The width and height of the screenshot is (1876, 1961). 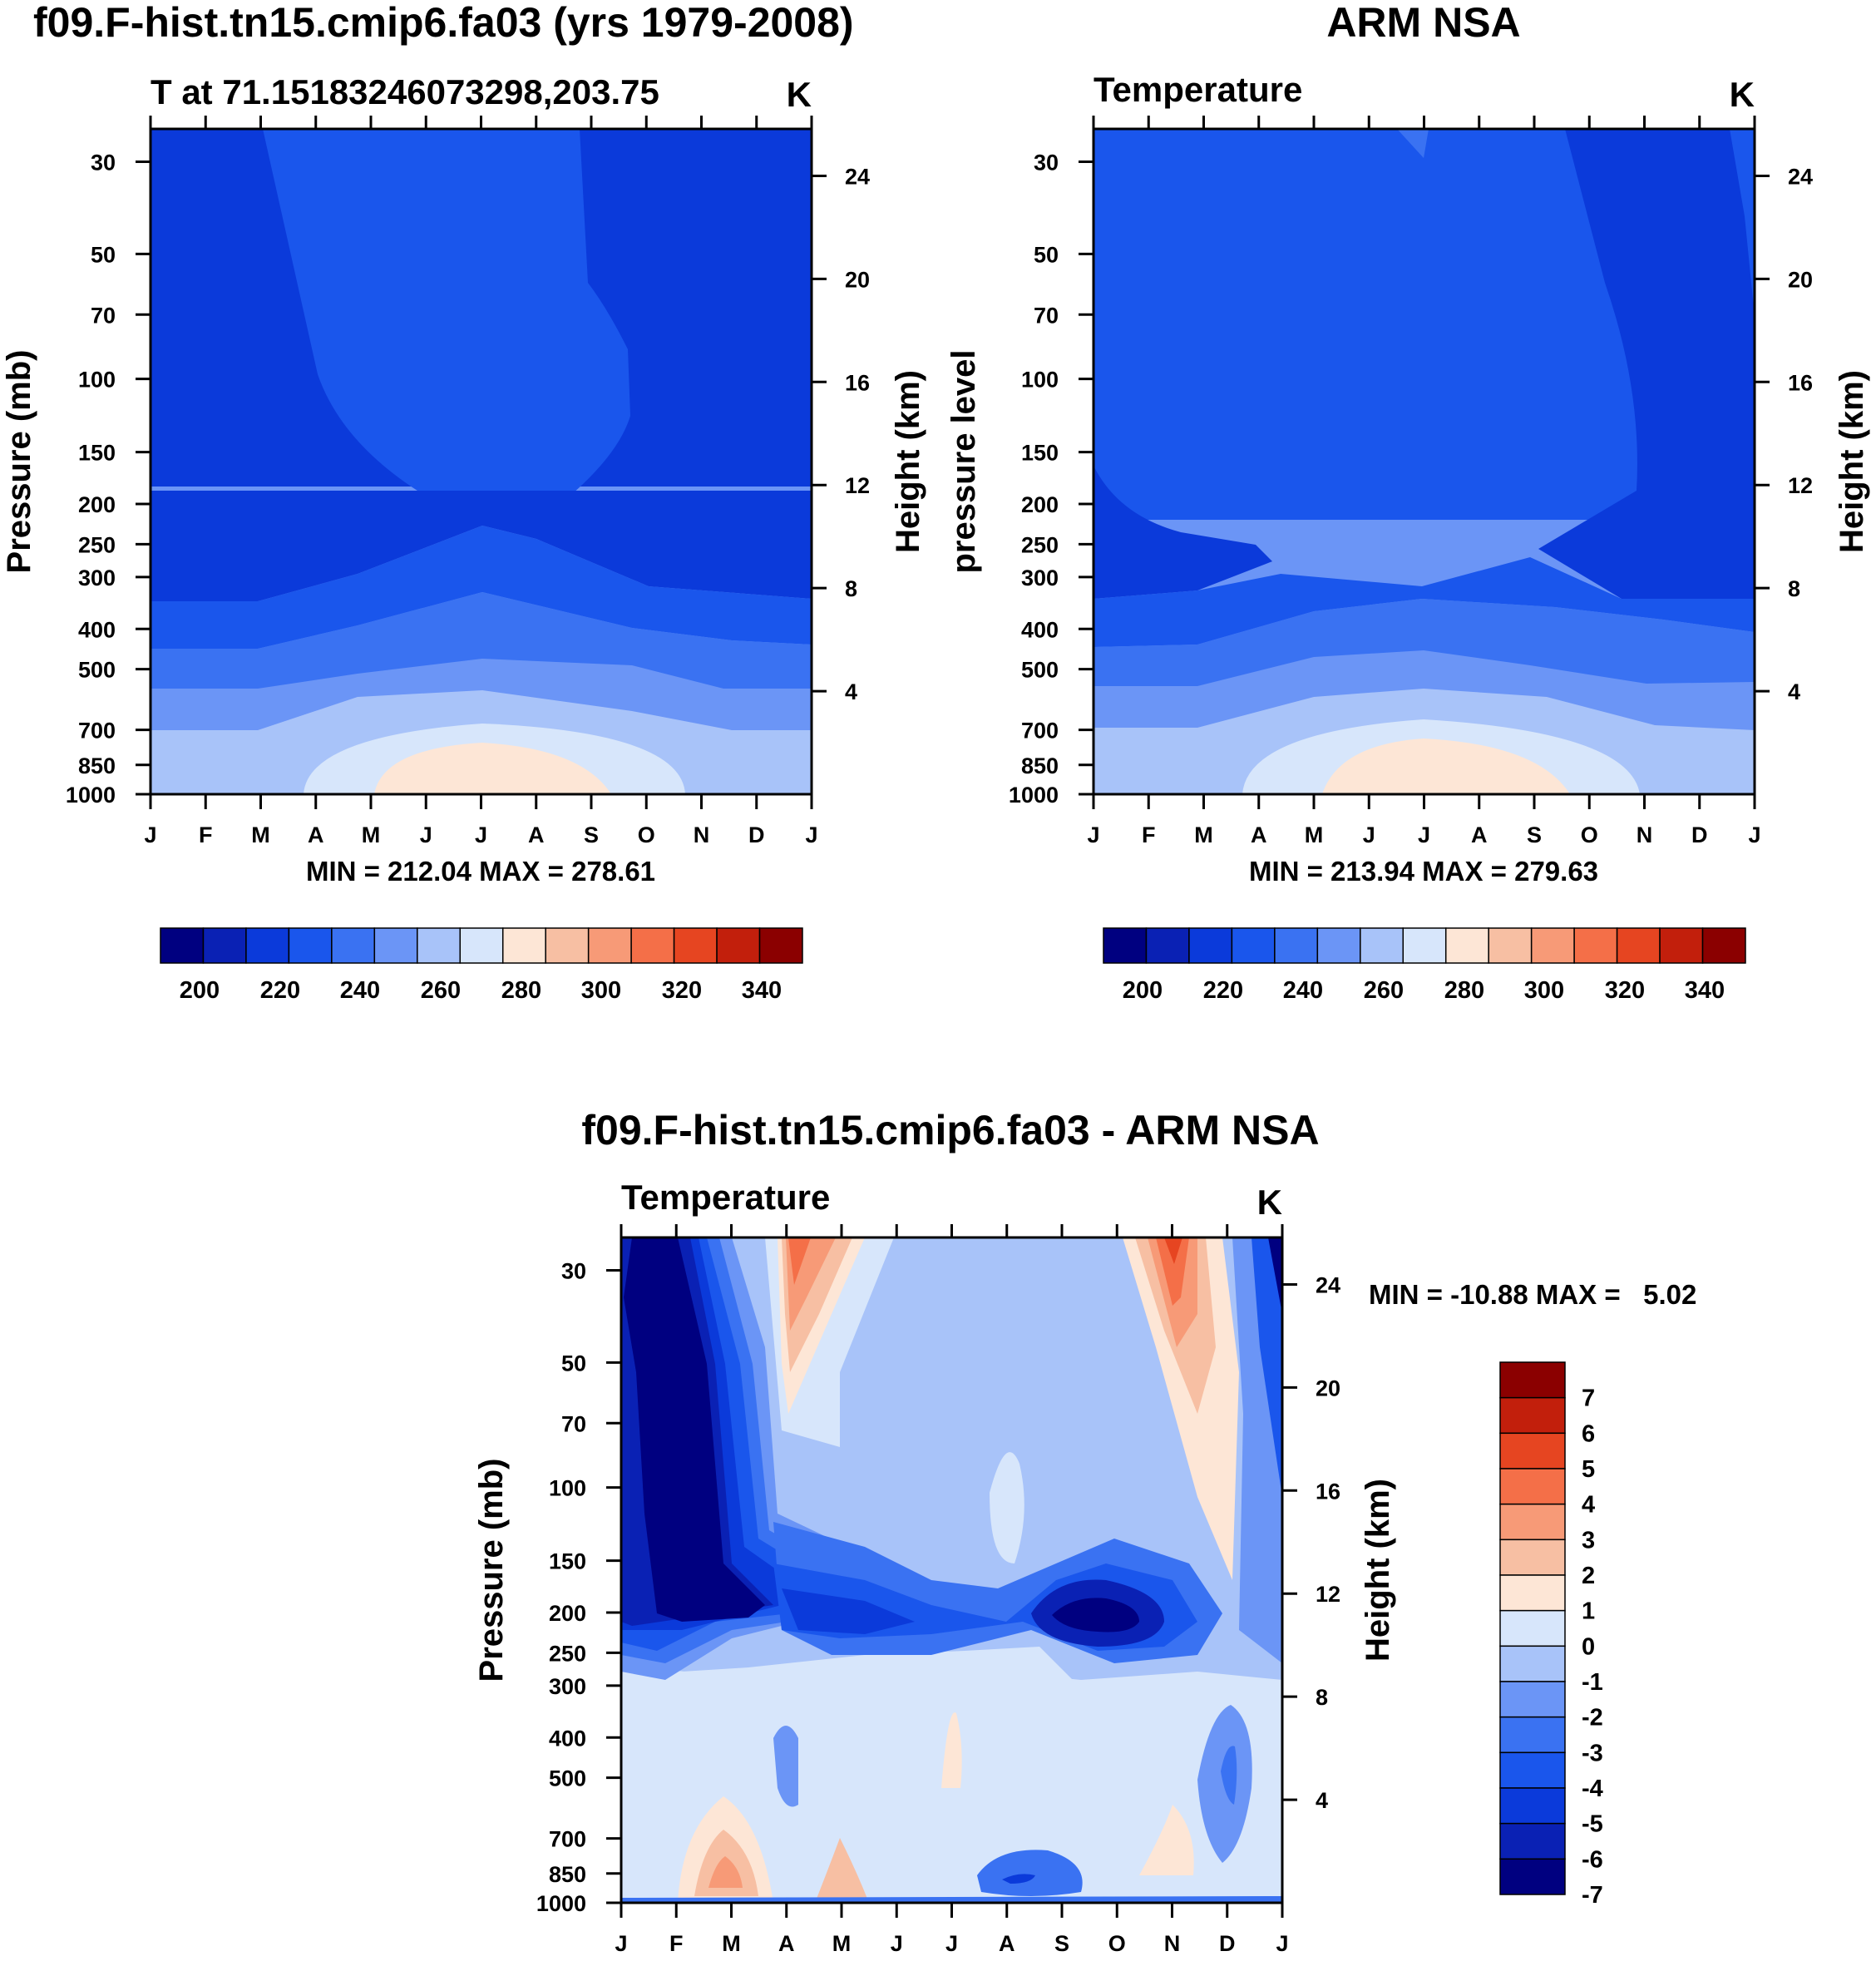 I want to click on x-tick-label: S, so click(x=591, y=834).